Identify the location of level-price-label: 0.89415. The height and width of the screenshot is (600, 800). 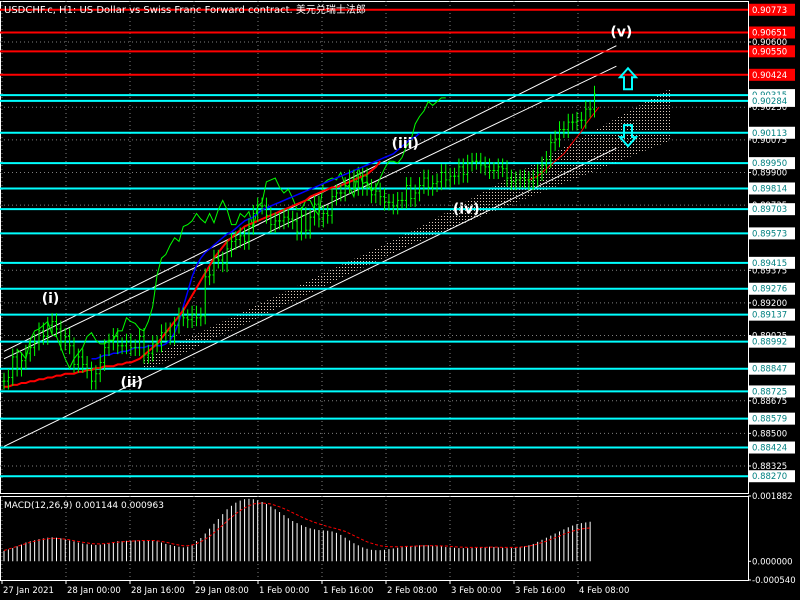
(769, 264).